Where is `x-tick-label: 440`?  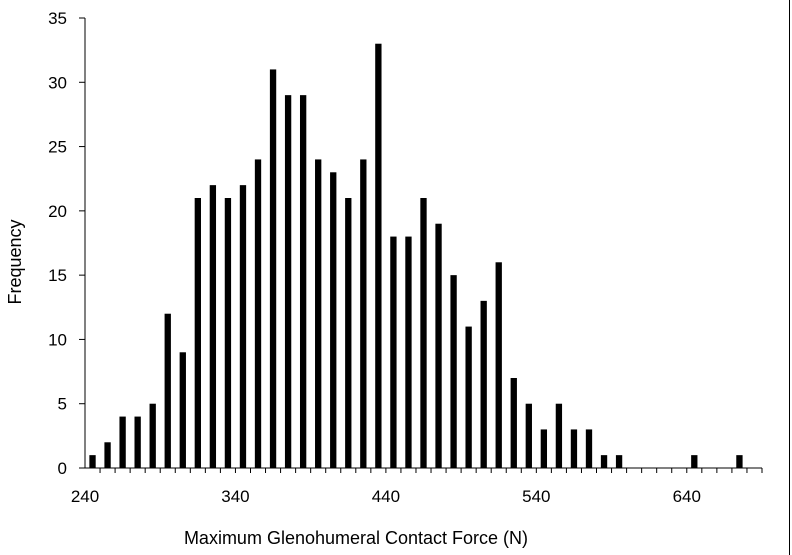
x-tick-label: 440 is located at coordinates (386, 496).